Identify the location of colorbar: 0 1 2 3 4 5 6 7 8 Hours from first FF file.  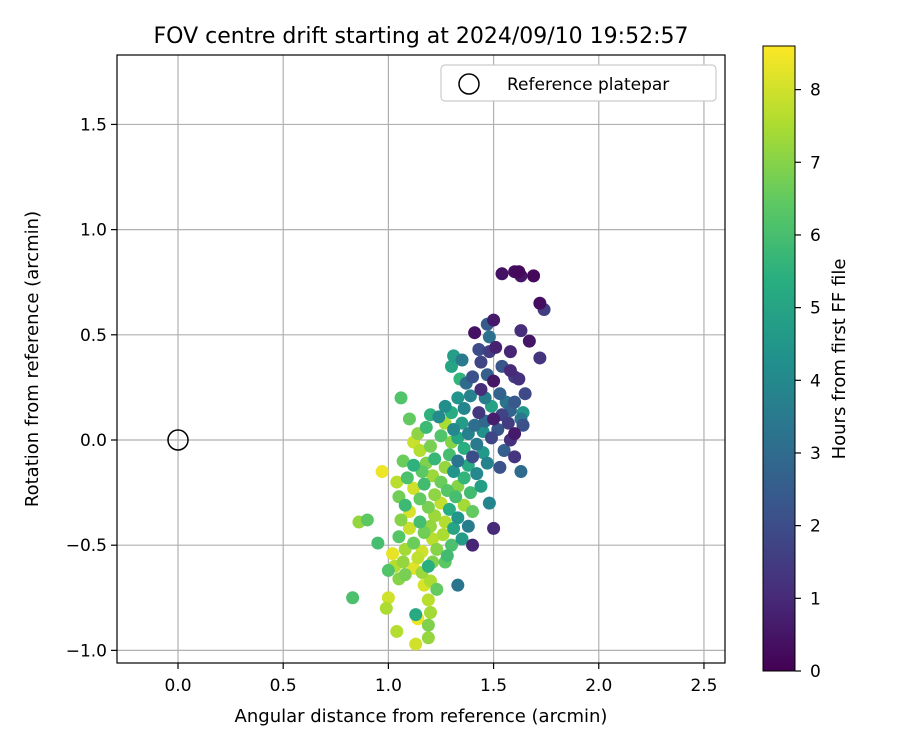
(806, 363).